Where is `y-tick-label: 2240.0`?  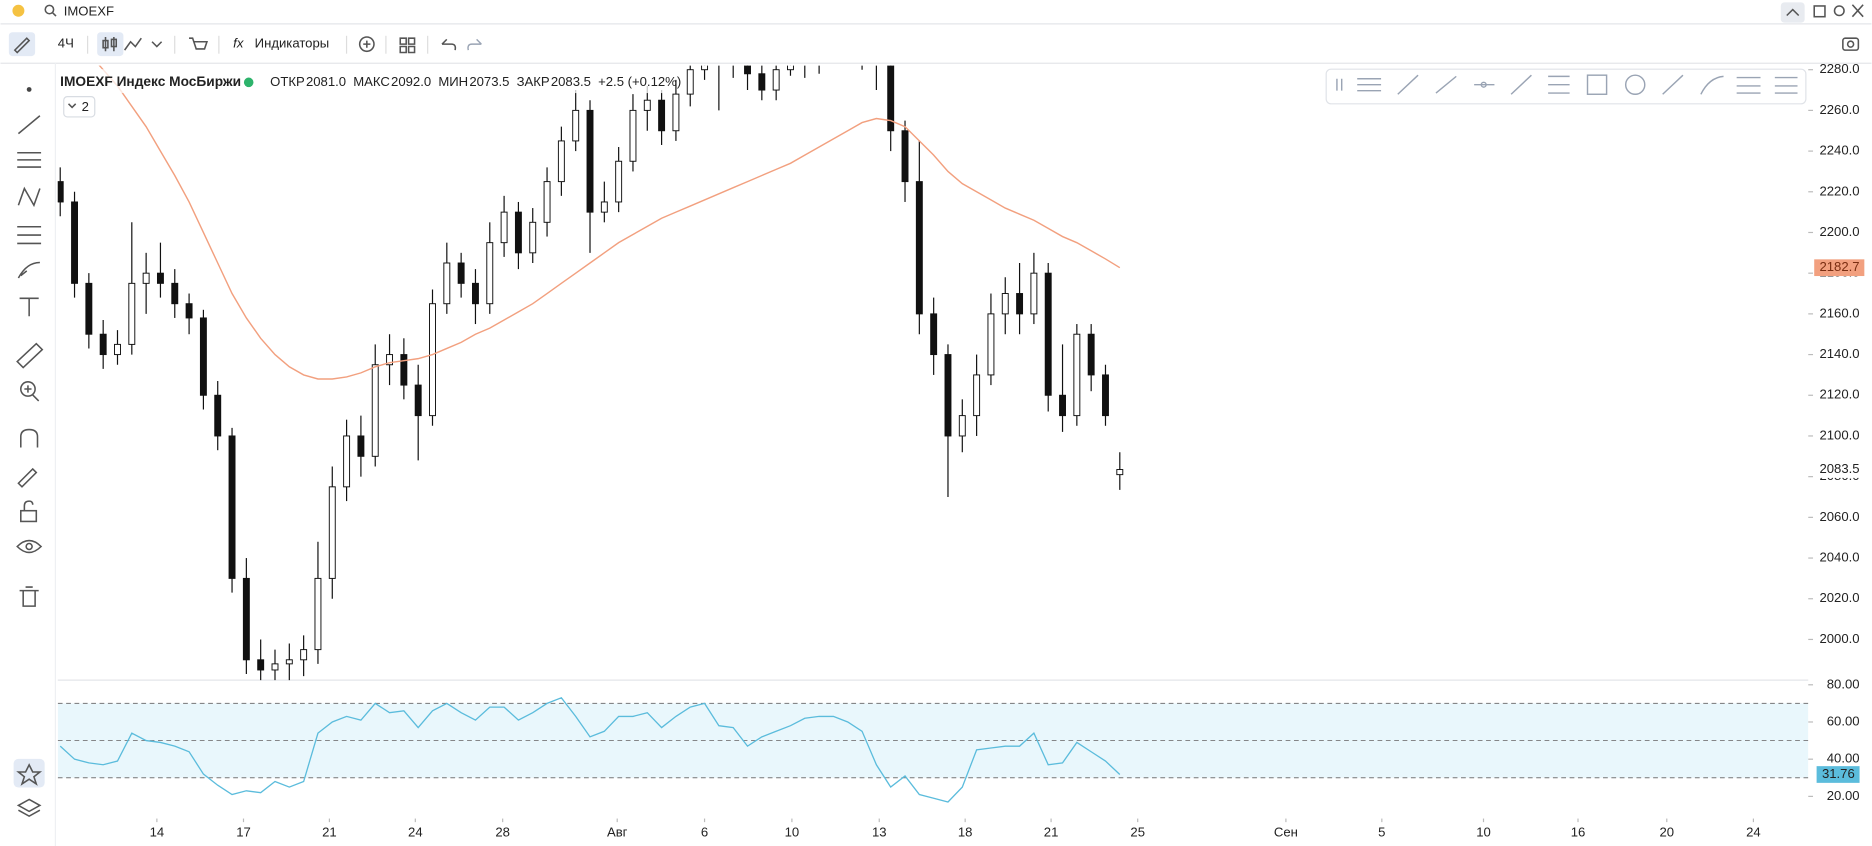 y-tick-label: 2240.0 is located at coordinates (1839, 150).